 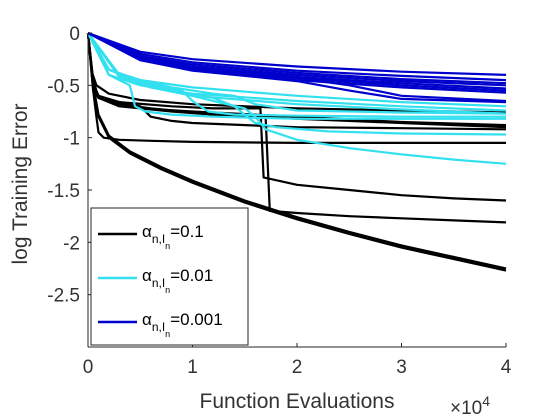 I want to click on series-line-0.001-18, so click(x=297, y=56).